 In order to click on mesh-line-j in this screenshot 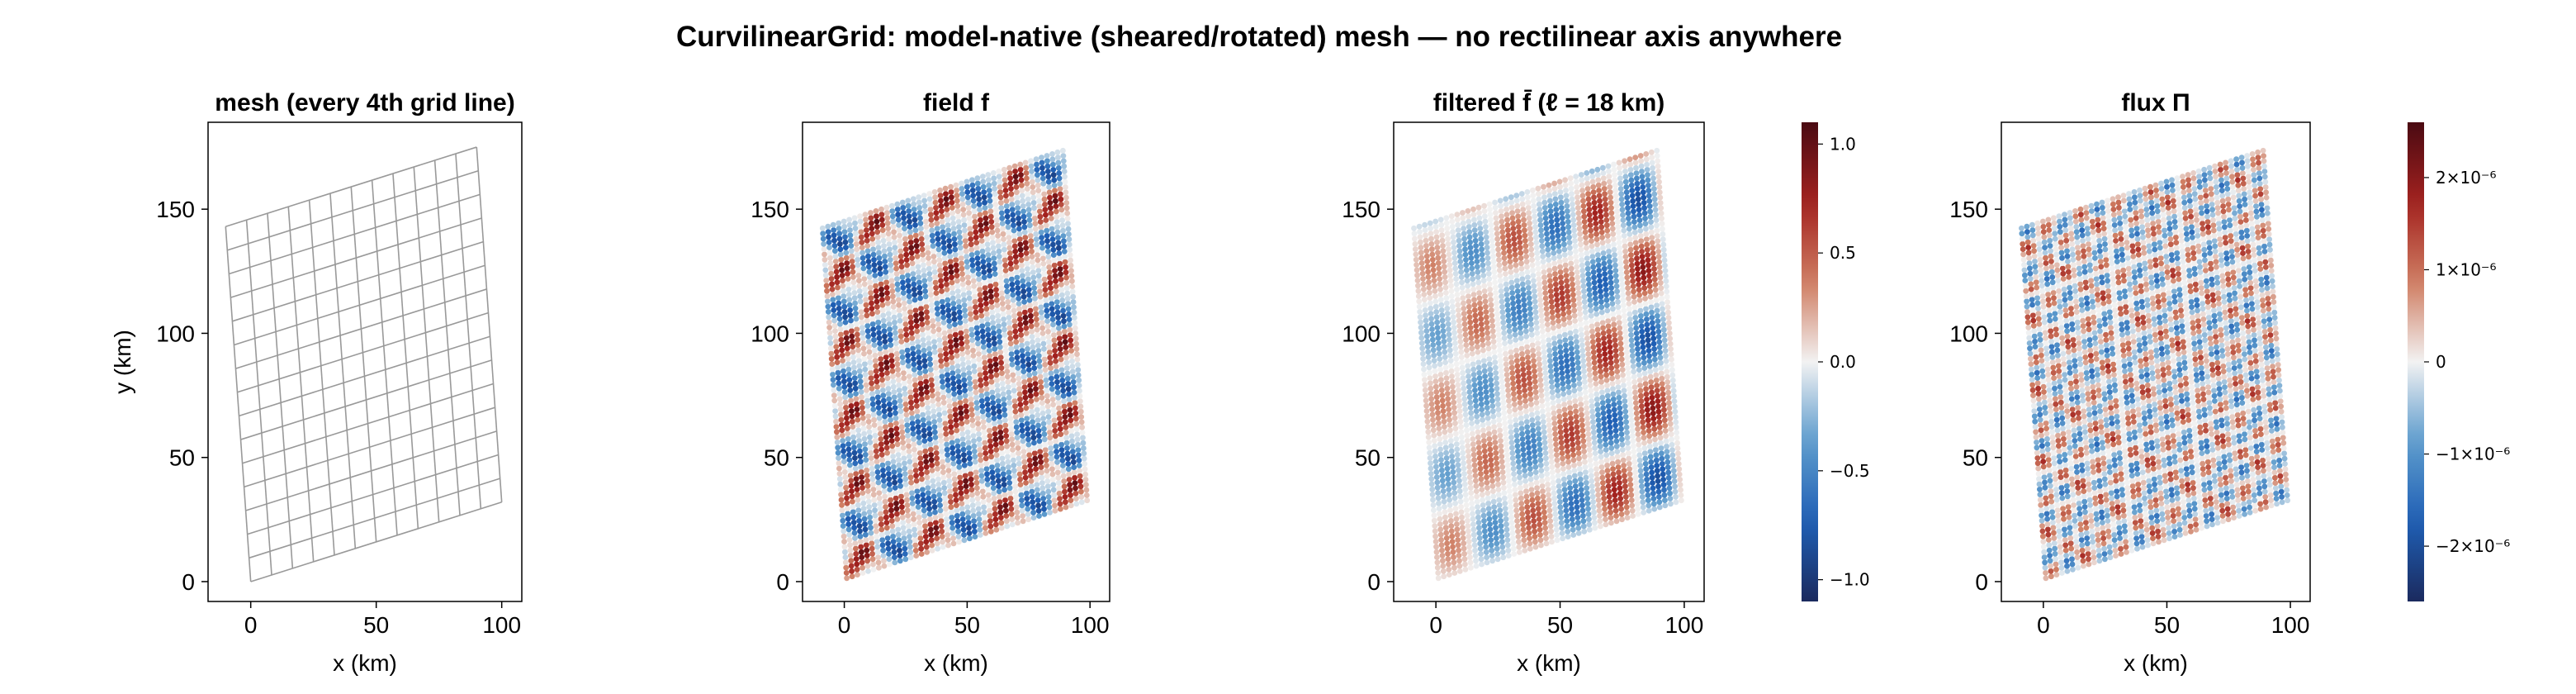, I will do `click(426, 344)`.